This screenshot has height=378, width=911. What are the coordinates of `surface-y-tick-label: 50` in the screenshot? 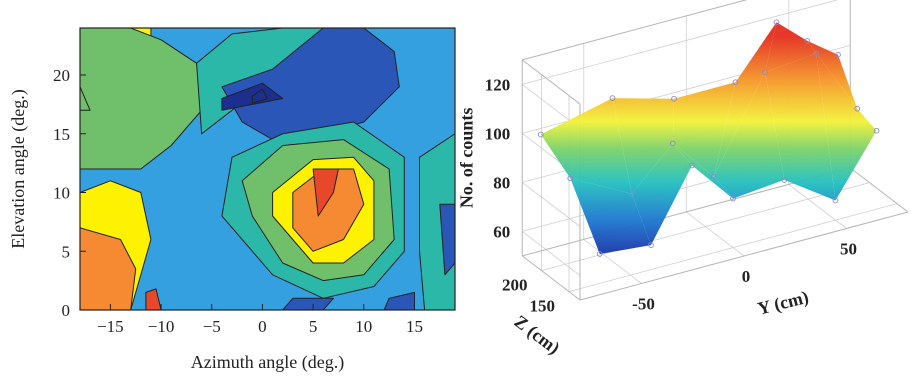 It's located at (848, 249).